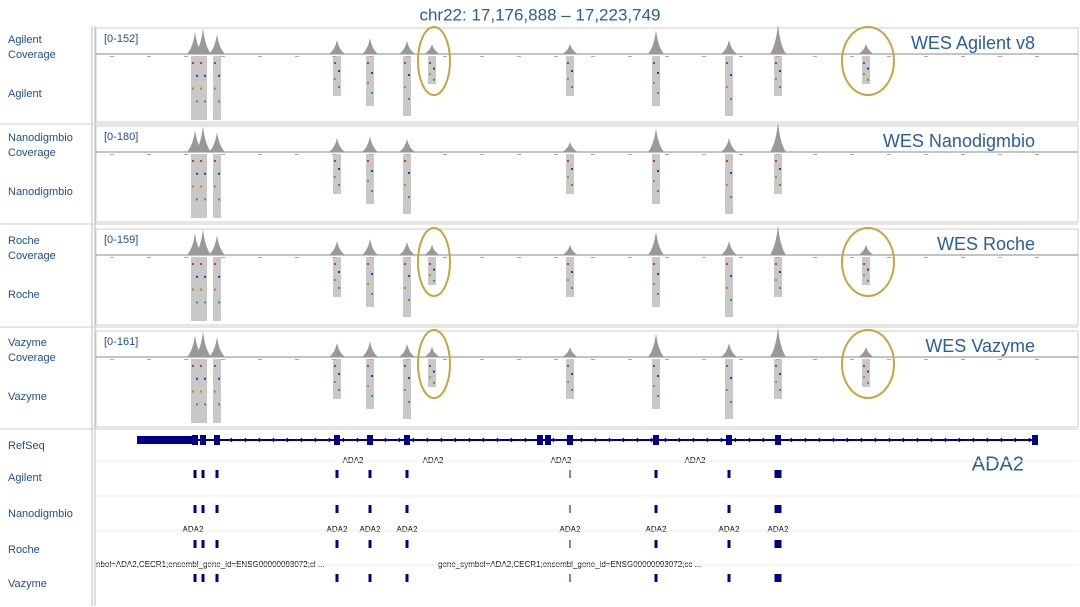  Describe the element at coordinates (959, 141) in the screenshot. I see `annotation: WES Nanodigmbio` at that location.